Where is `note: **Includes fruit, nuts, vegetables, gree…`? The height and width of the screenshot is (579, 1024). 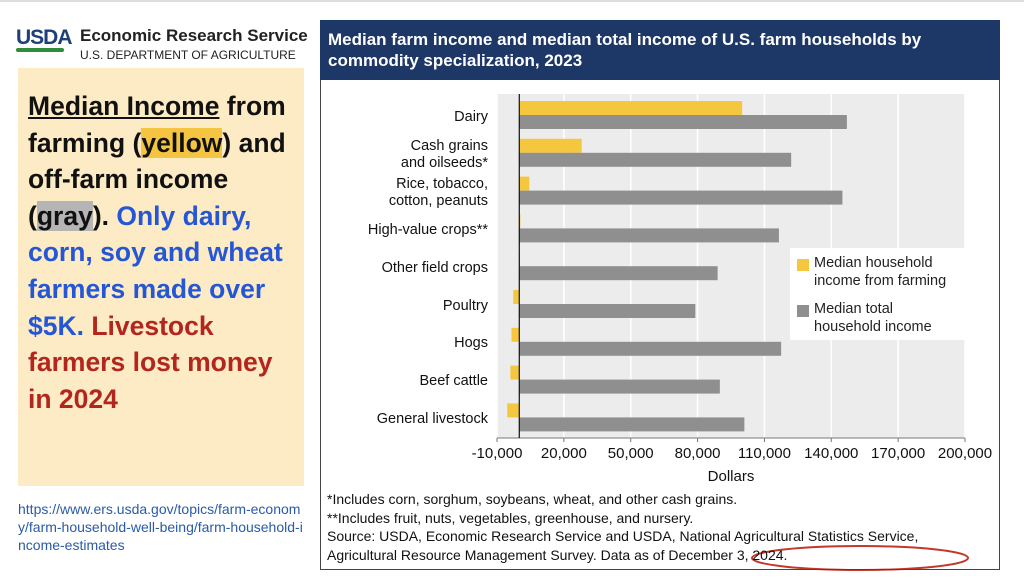
note: **Includes fruit, nuts, vegetables, gree… is located at coordinates (510, 517).